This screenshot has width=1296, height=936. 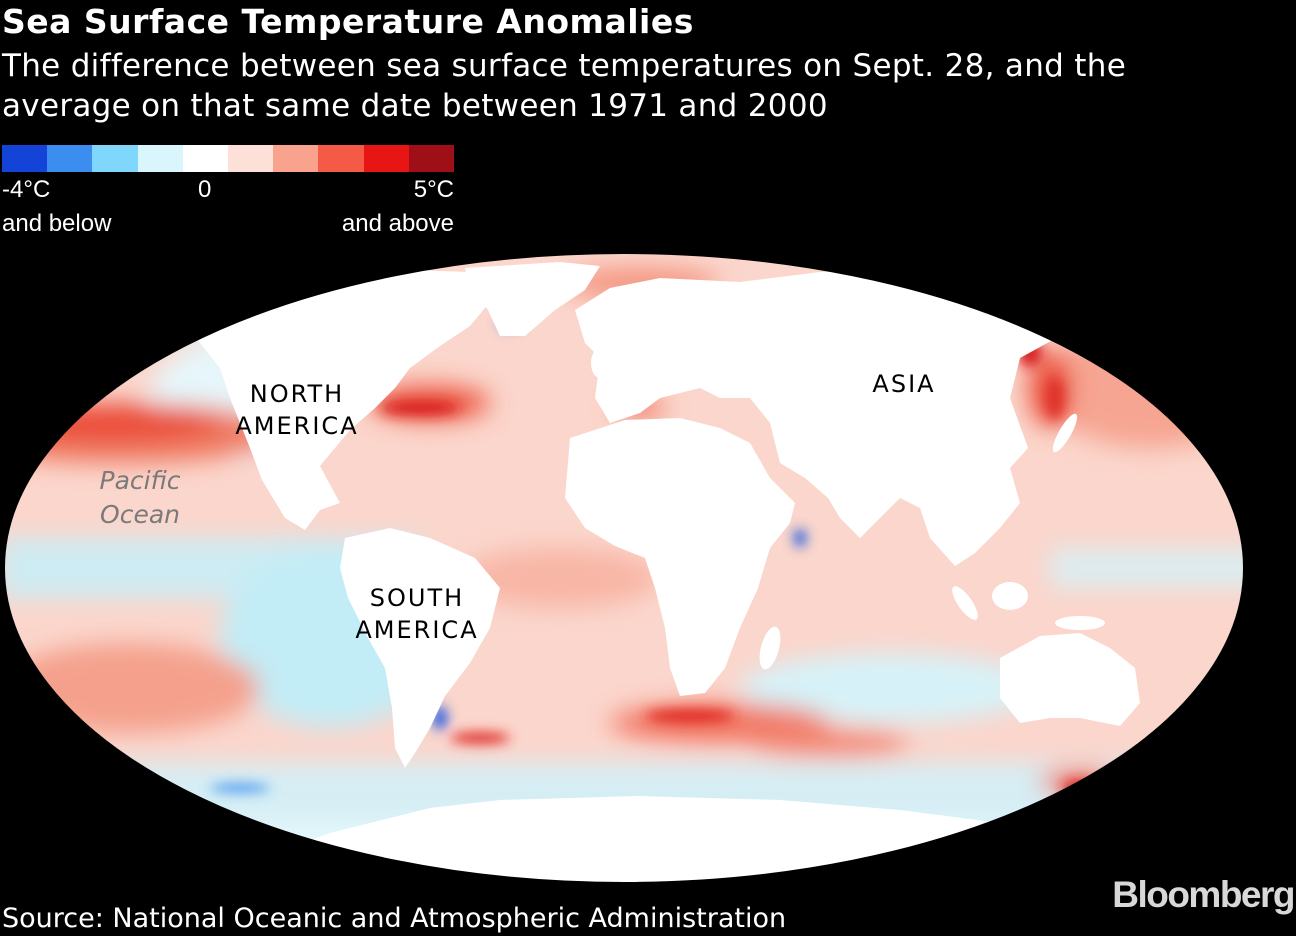 What do you see at coordinates (433, 189) in the screenshot?
I see `legend-high-value: 5°C` at bounding box center [433, 189].